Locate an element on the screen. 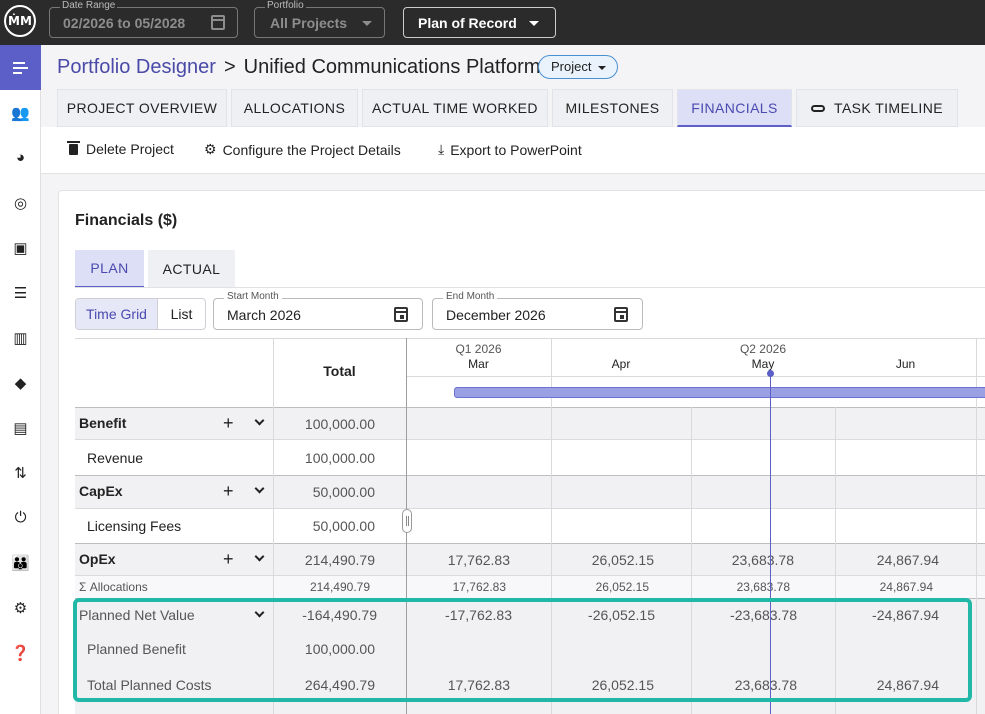 This screenshot has height=714, width=985. allocations-total: 214,490.79 is located at coordinates (339, 587).